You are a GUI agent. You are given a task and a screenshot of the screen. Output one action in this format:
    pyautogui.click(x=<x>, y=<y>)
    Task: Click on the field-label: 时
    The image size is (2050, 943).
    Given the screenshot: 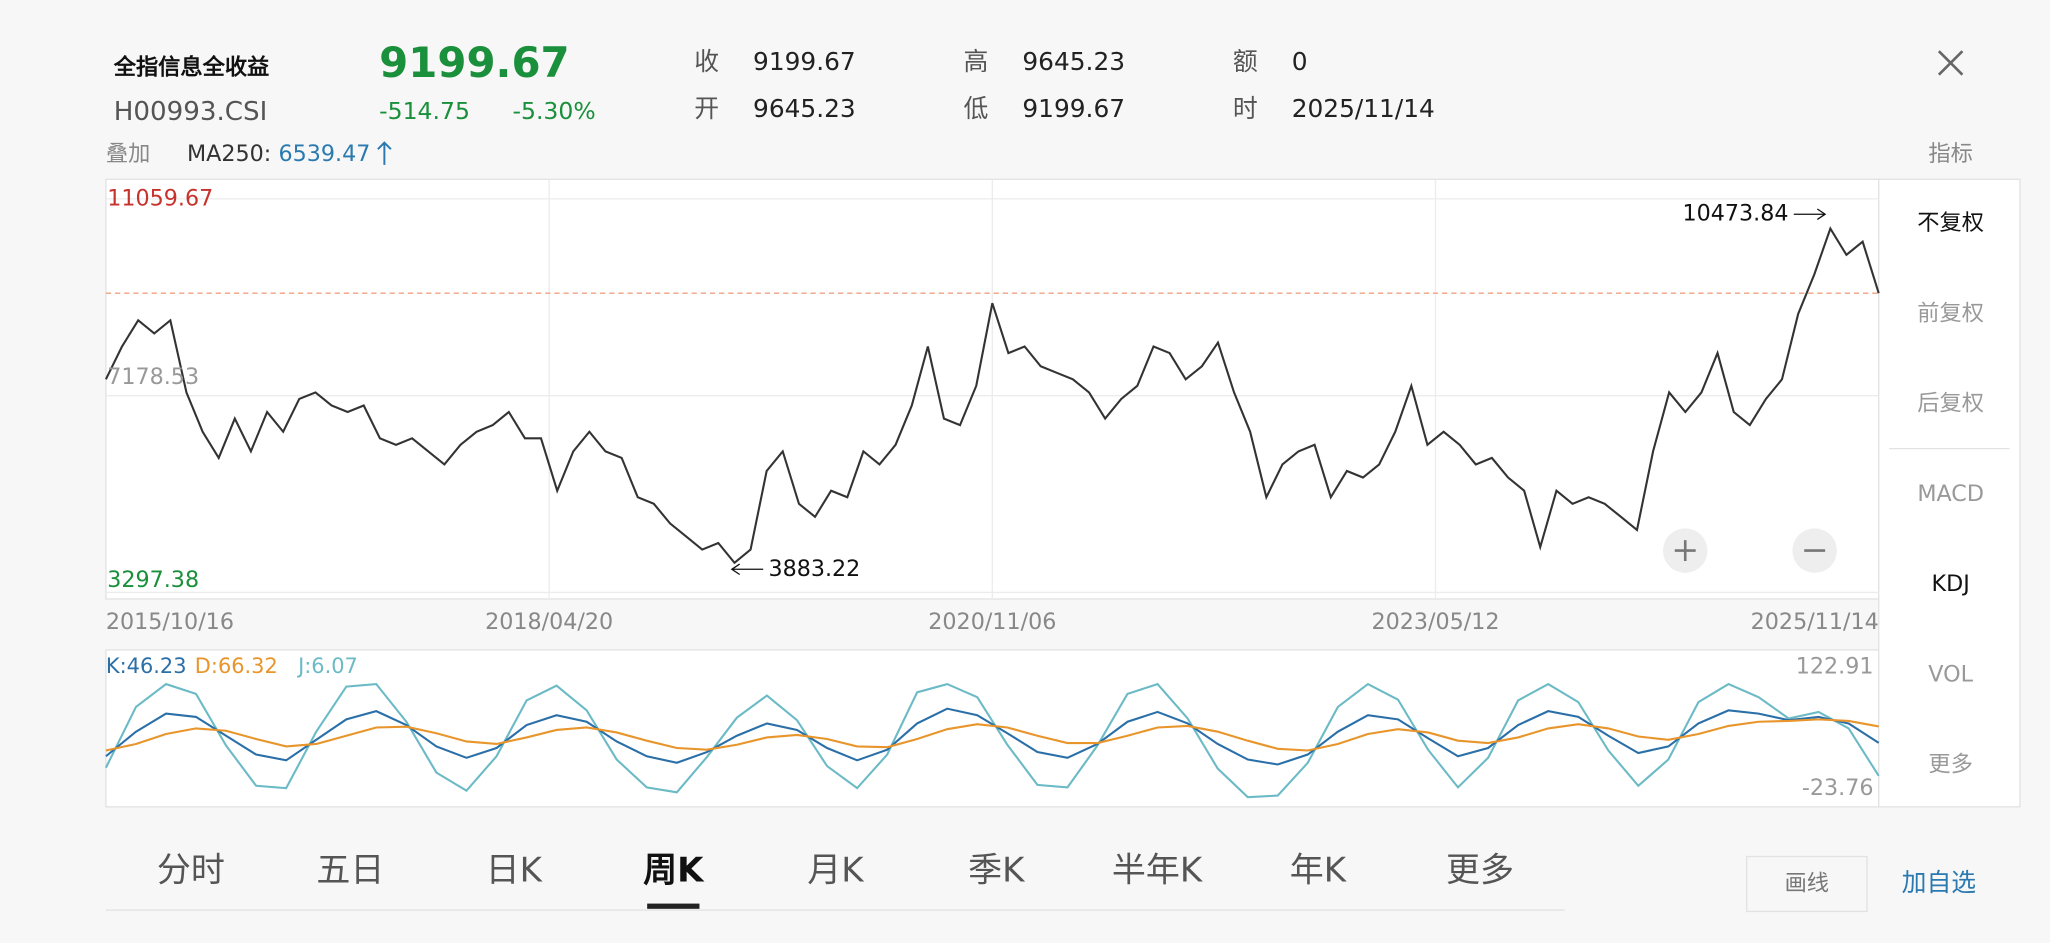 What is the action you would take?
    pyautogui.click(x=1245, y=108)
    